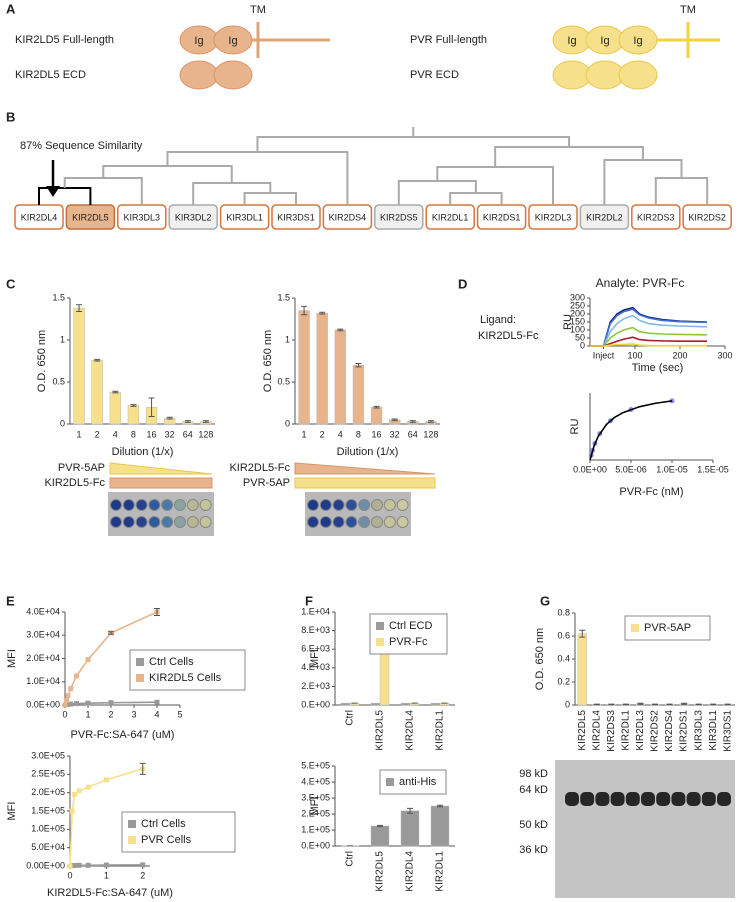 The image size is (740, 902). Describe the element at coordinates (178, 832) in the screenshot. I see `legend-box` at that location.